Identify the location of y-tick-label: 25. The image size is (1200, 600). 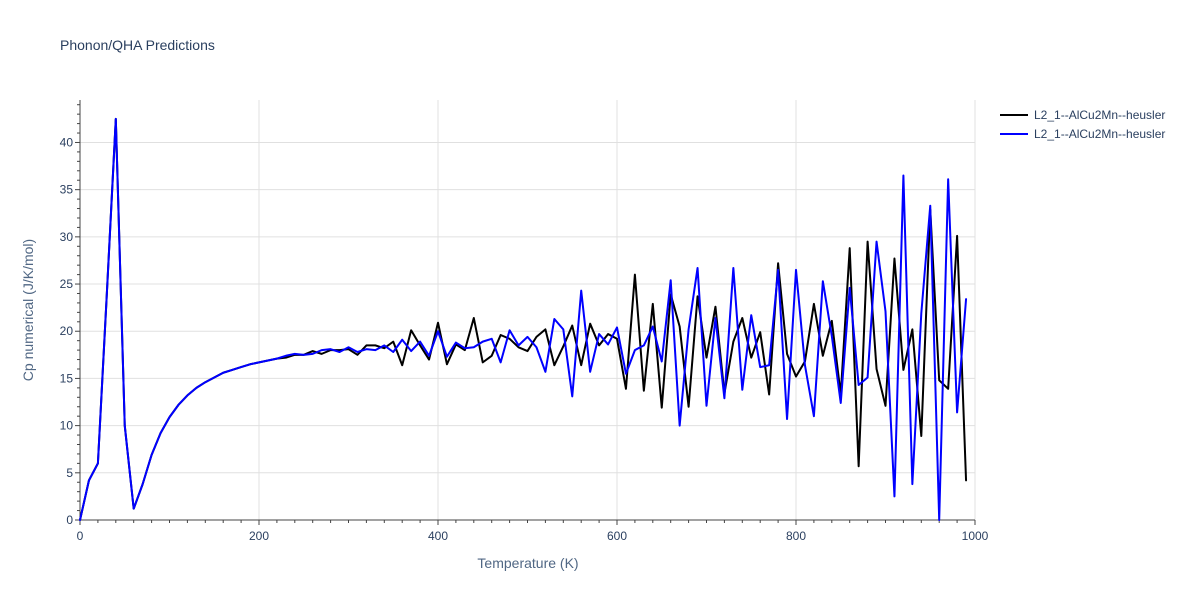
(67, 284).